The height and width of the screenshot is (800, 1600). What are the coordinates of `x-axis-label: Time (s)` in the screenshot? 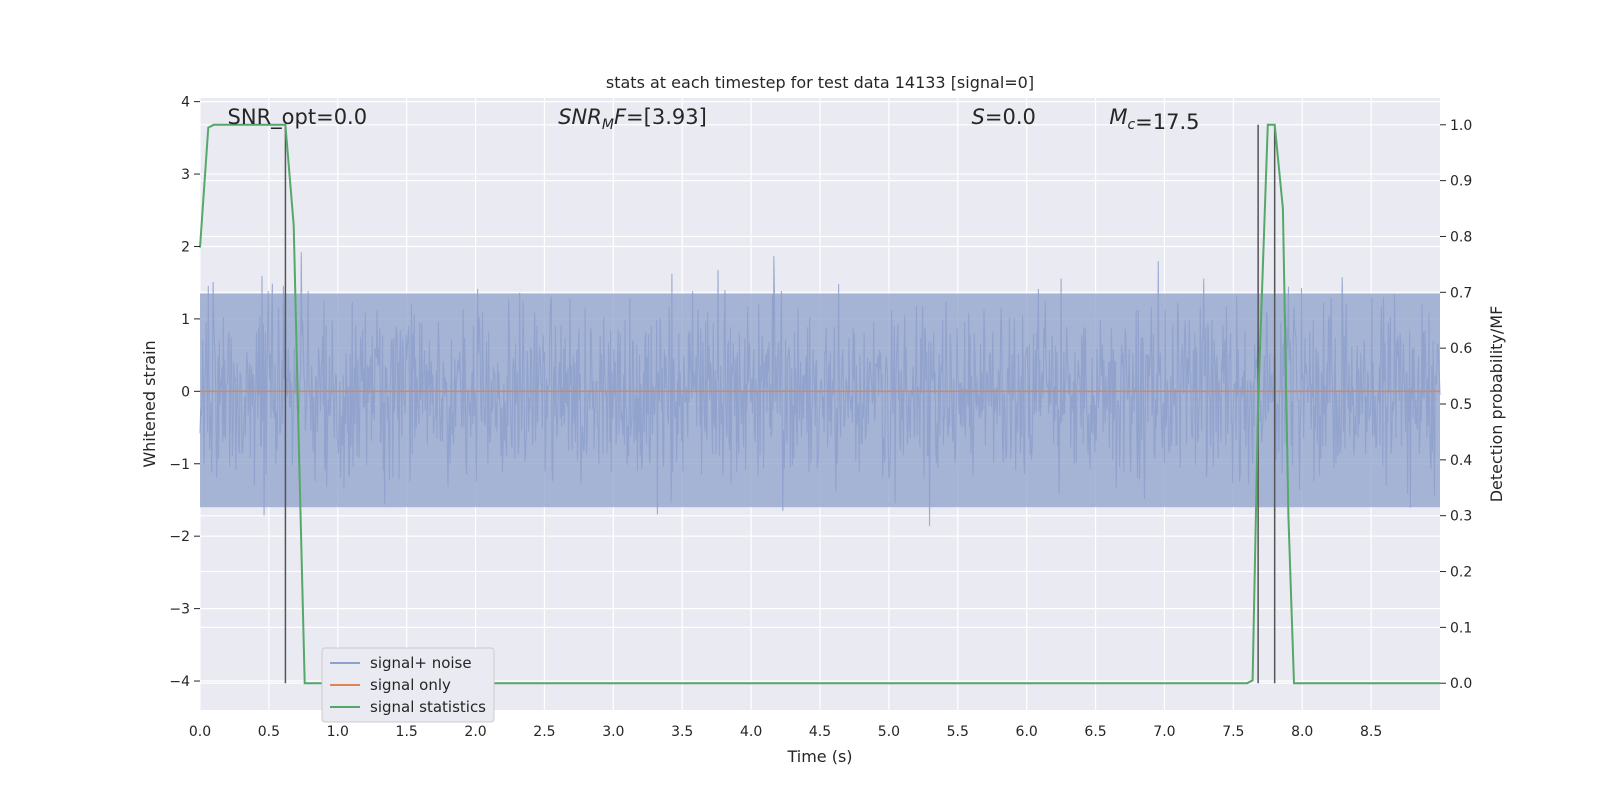 It's located at (819, 756).